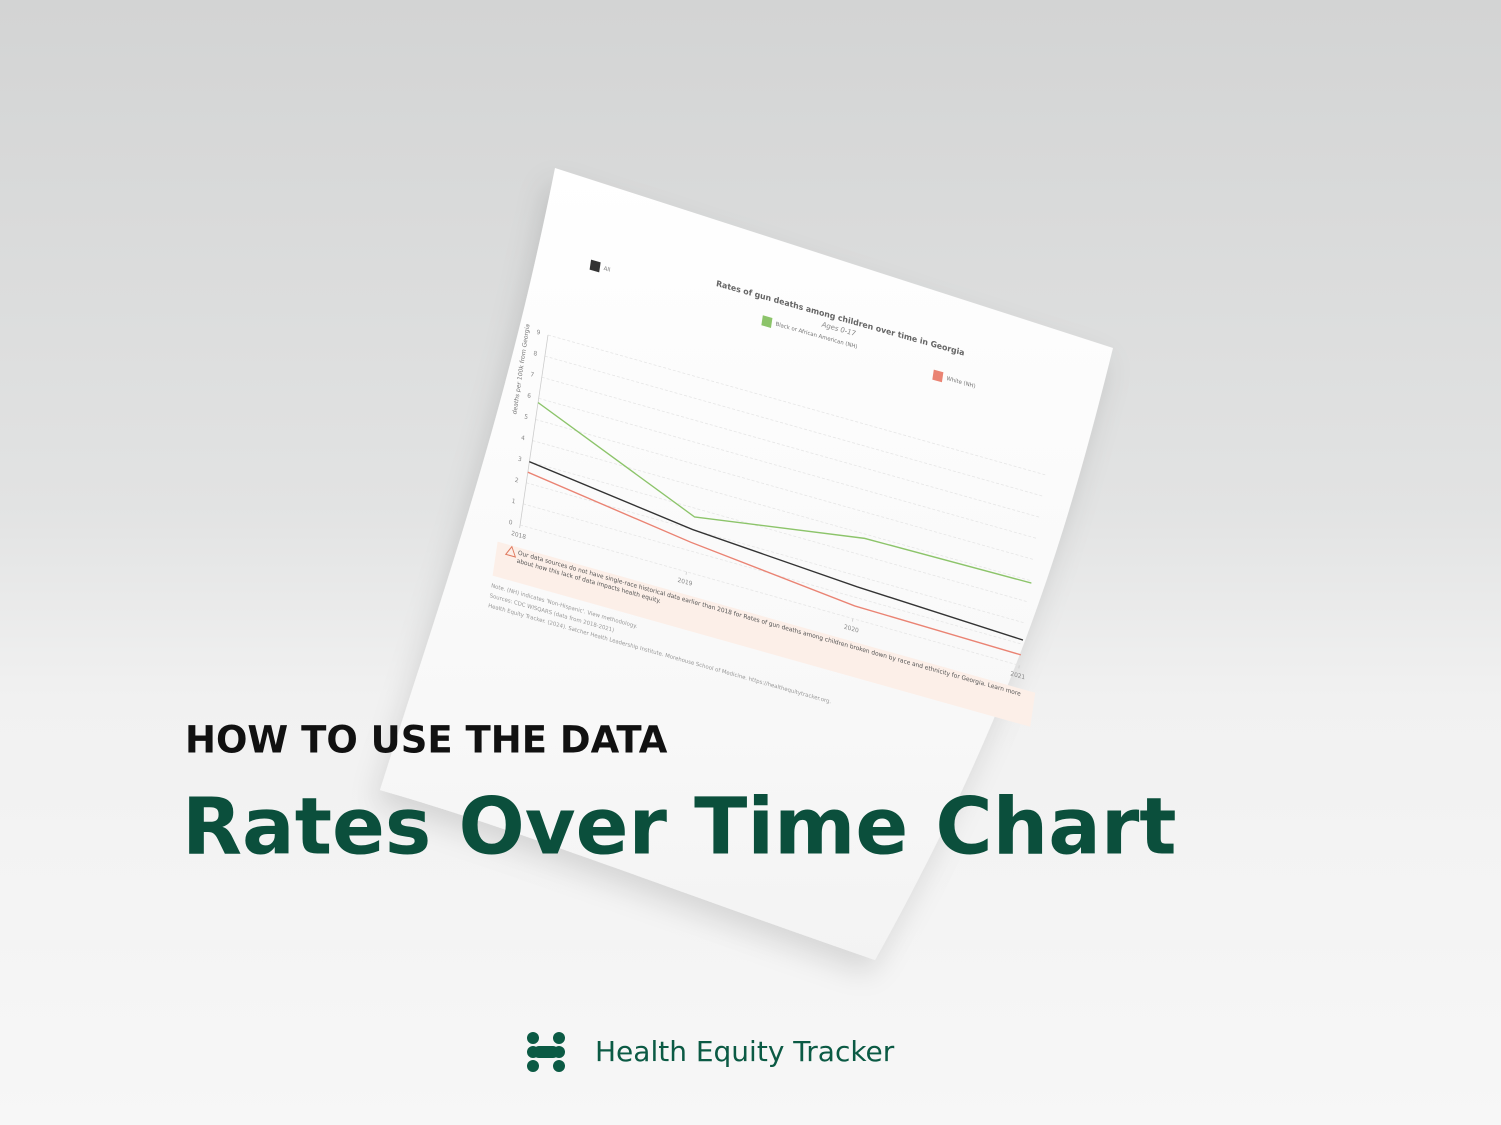 Image resolution: width=1501 pixels, height=1125 pixels. Describe the element at coordinates (523, 438) in the screenshot. I see `y-tick-label: 4` at that location.